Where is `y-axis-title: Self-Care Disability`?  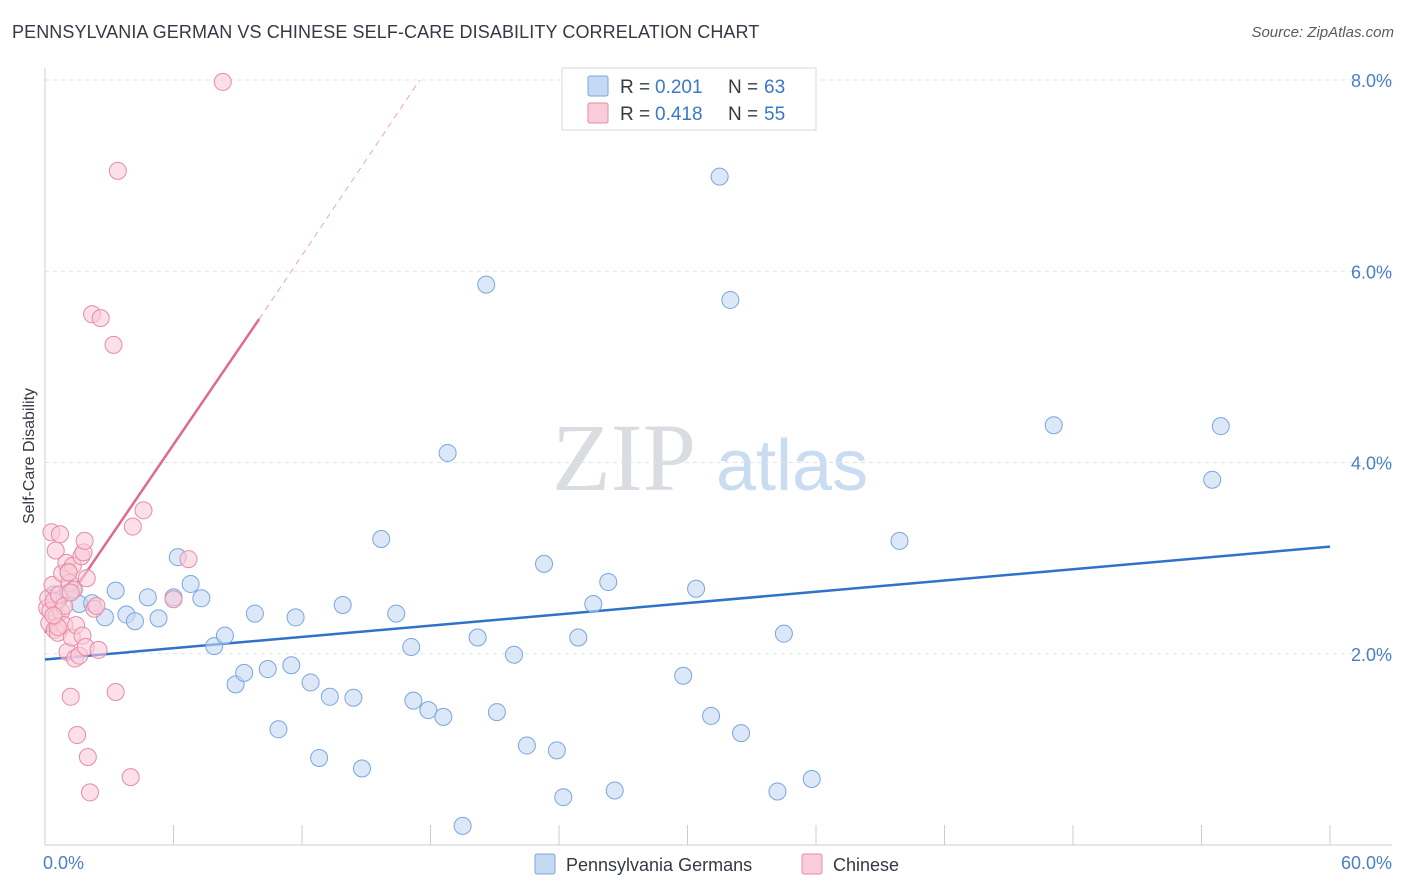
y-axis-title: Self-Care Disability is located at coordinates (29, 456).